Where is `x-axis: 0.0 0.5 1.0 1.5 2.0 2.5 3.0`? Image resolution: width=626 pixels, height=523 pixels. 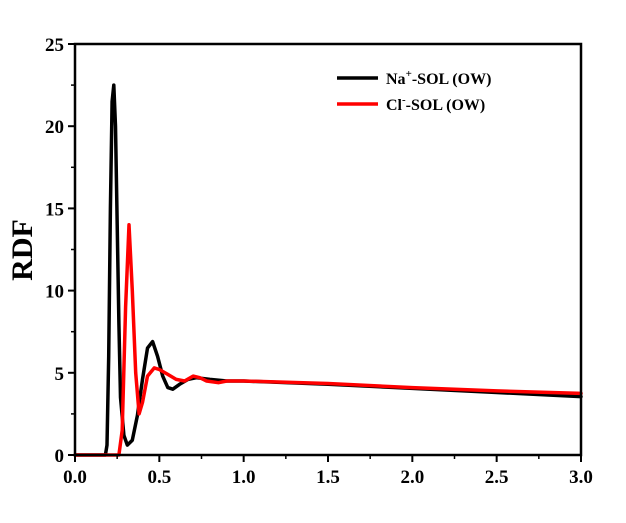 x-axis: 0.0 0.5 1.0 1.5 2.0 2.5 3.0 is located at coordinates (328, 471).